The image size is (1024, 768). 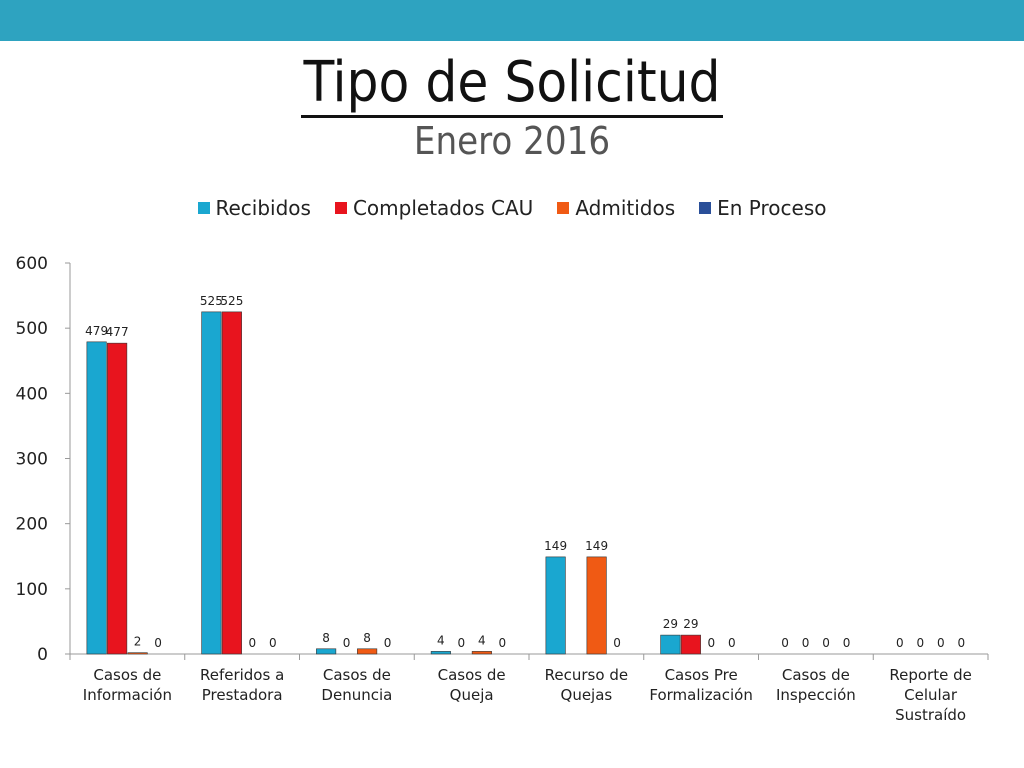 I want to click on slide-title: Tipo de Solicitud, so click(x=512, y=83).